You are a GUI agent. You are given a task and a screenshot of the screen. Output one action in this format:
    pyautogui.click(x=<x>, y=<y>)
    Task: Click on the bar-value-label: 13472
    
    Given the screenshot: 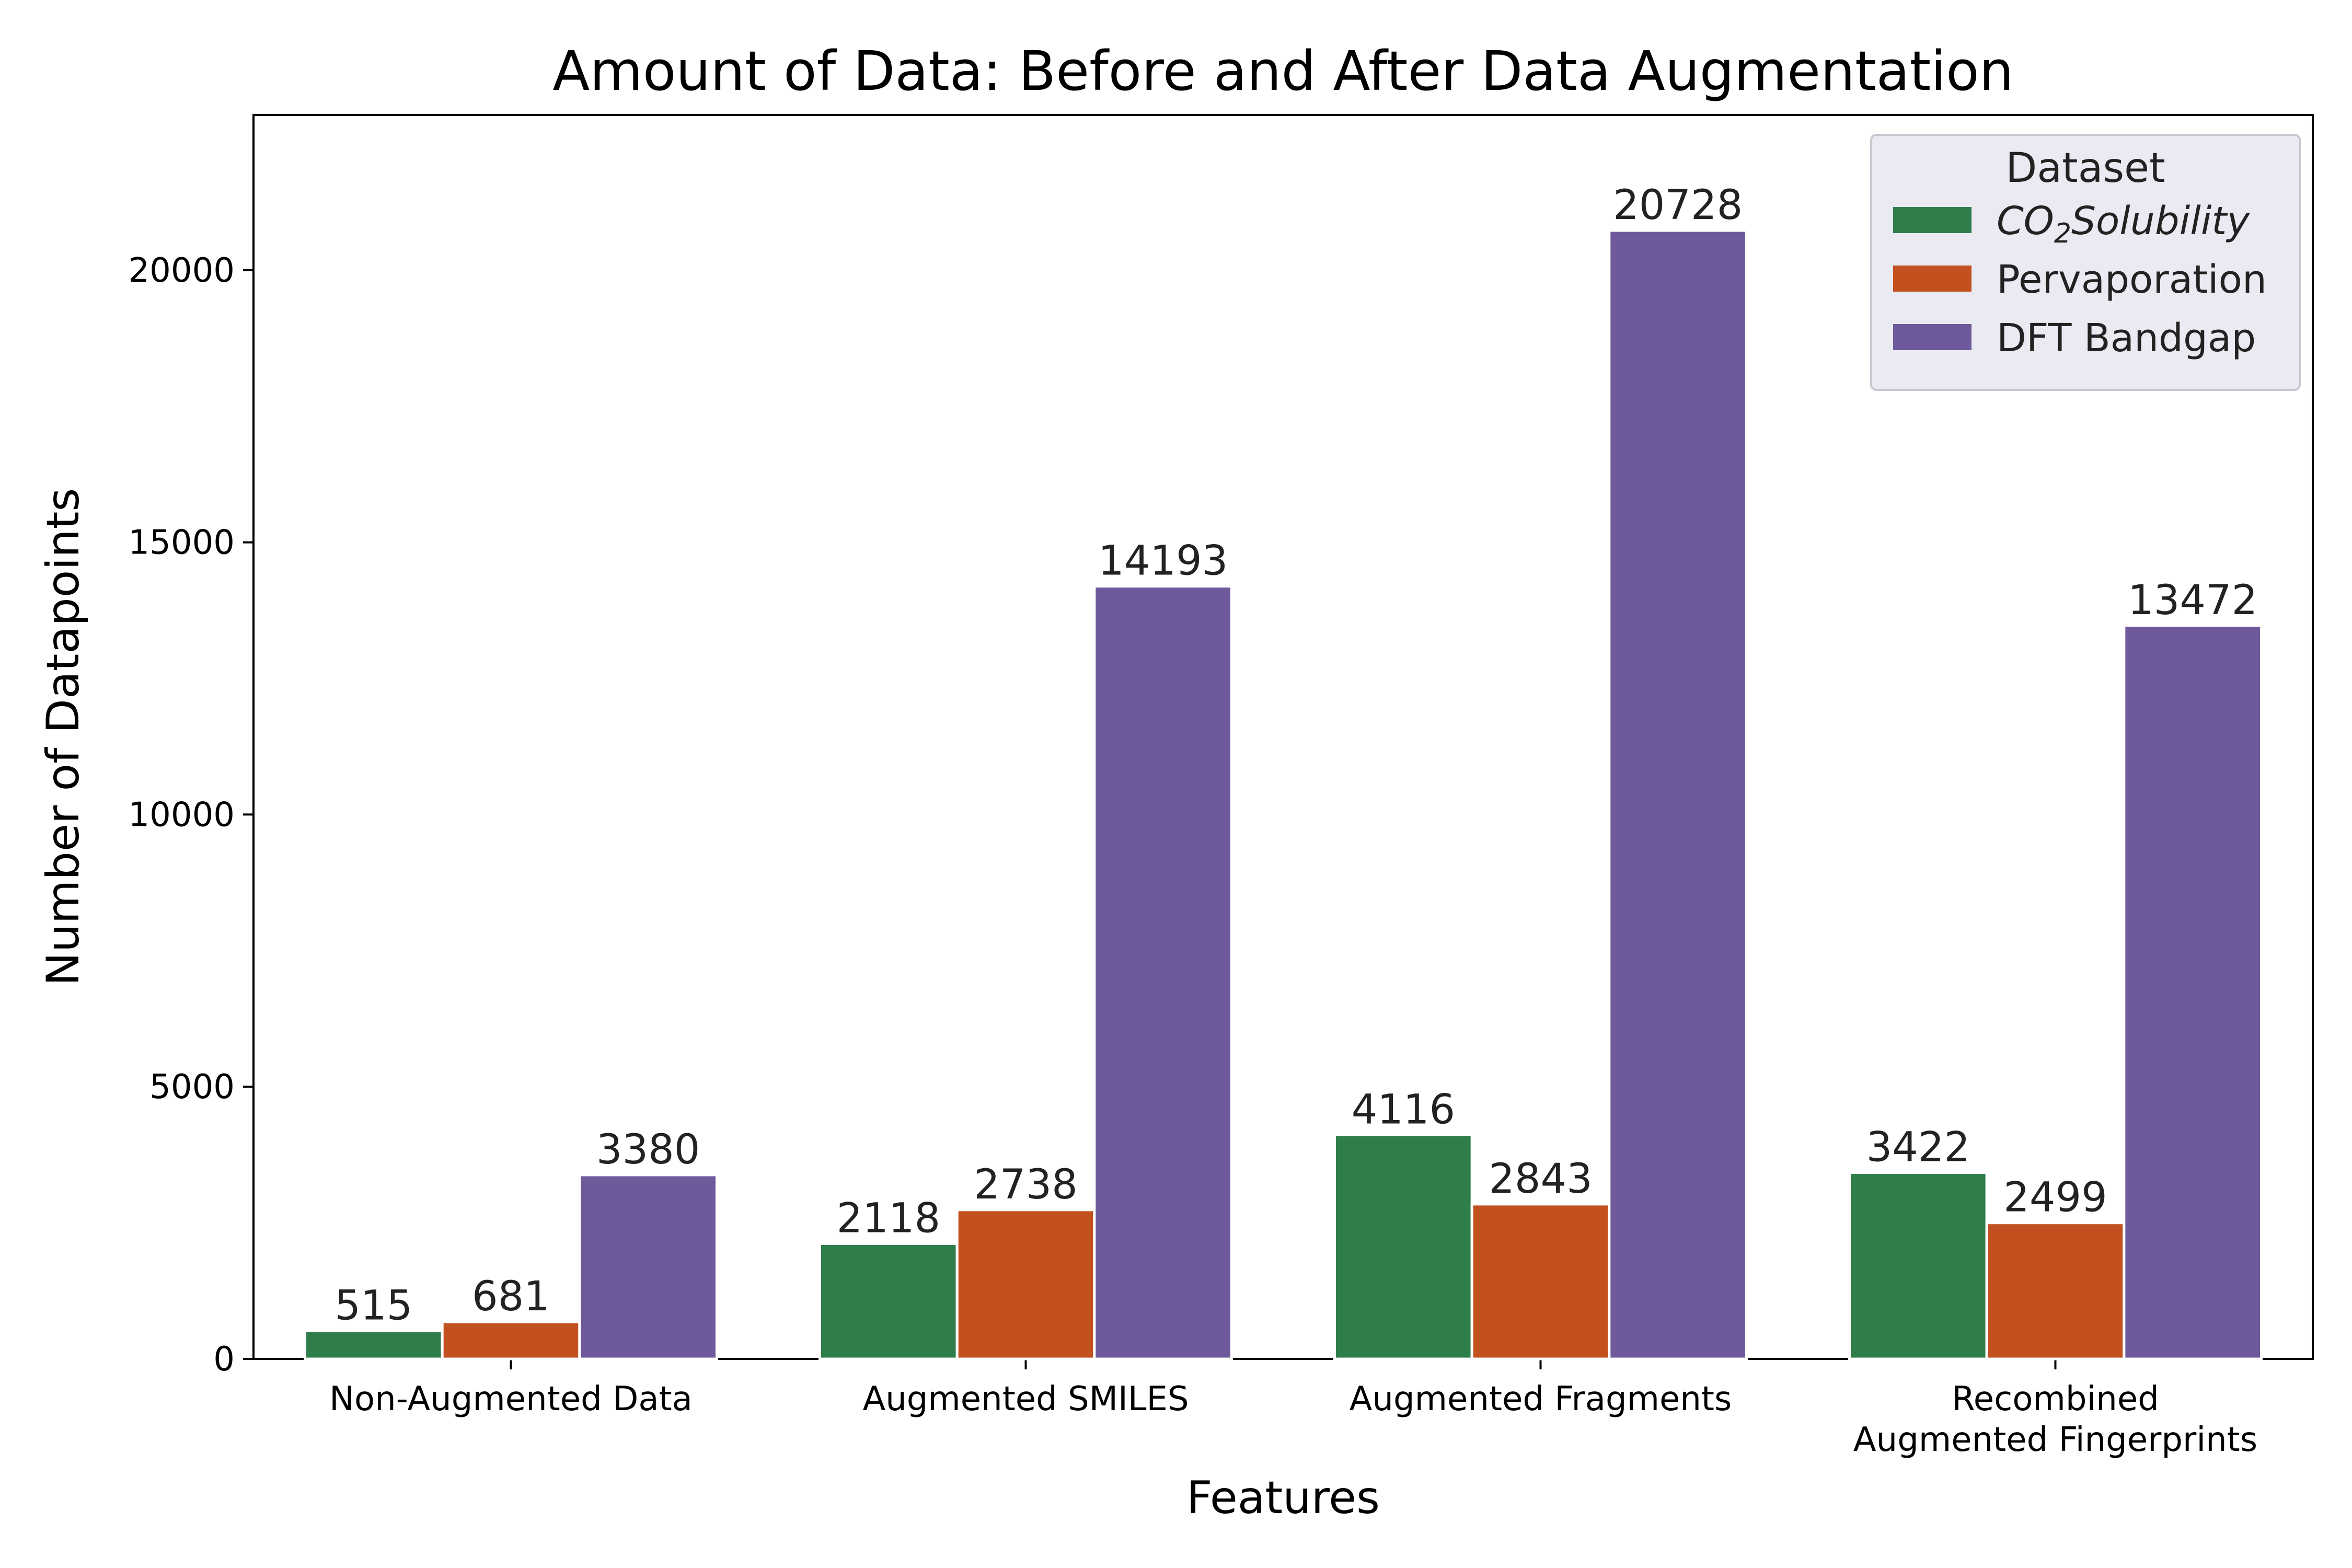 What is the action you would take?
    pyautogui.click(x=2192, y=600)
    